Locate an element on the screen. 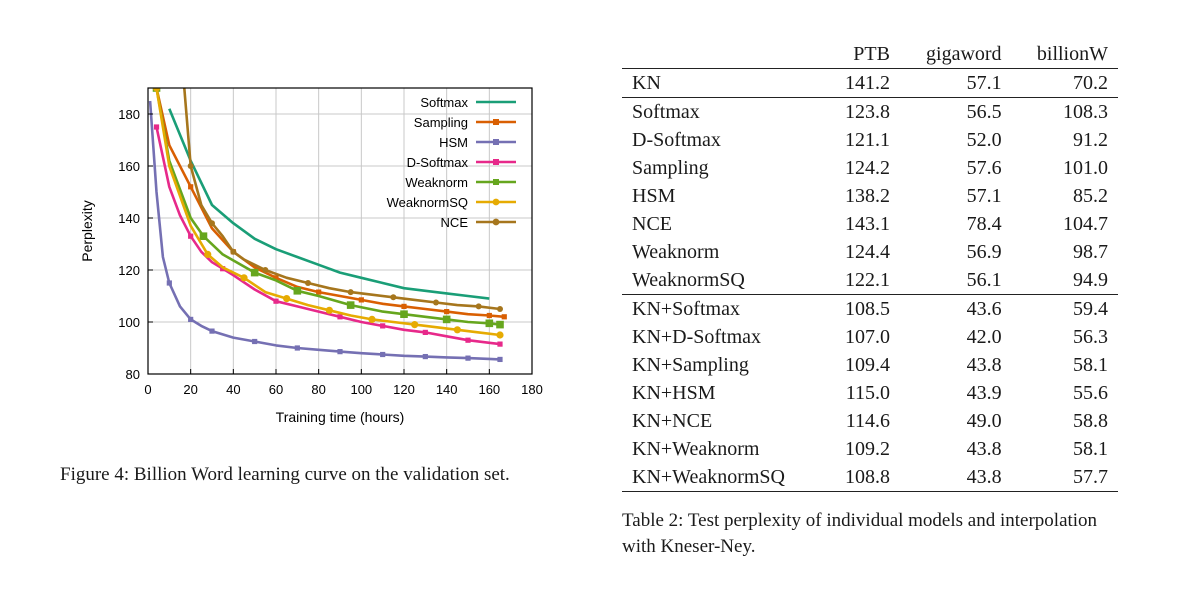 This screenshot has width=1200, height=604. cell-model: KN+WeaknormSQ is located at coordinates (723, 477).